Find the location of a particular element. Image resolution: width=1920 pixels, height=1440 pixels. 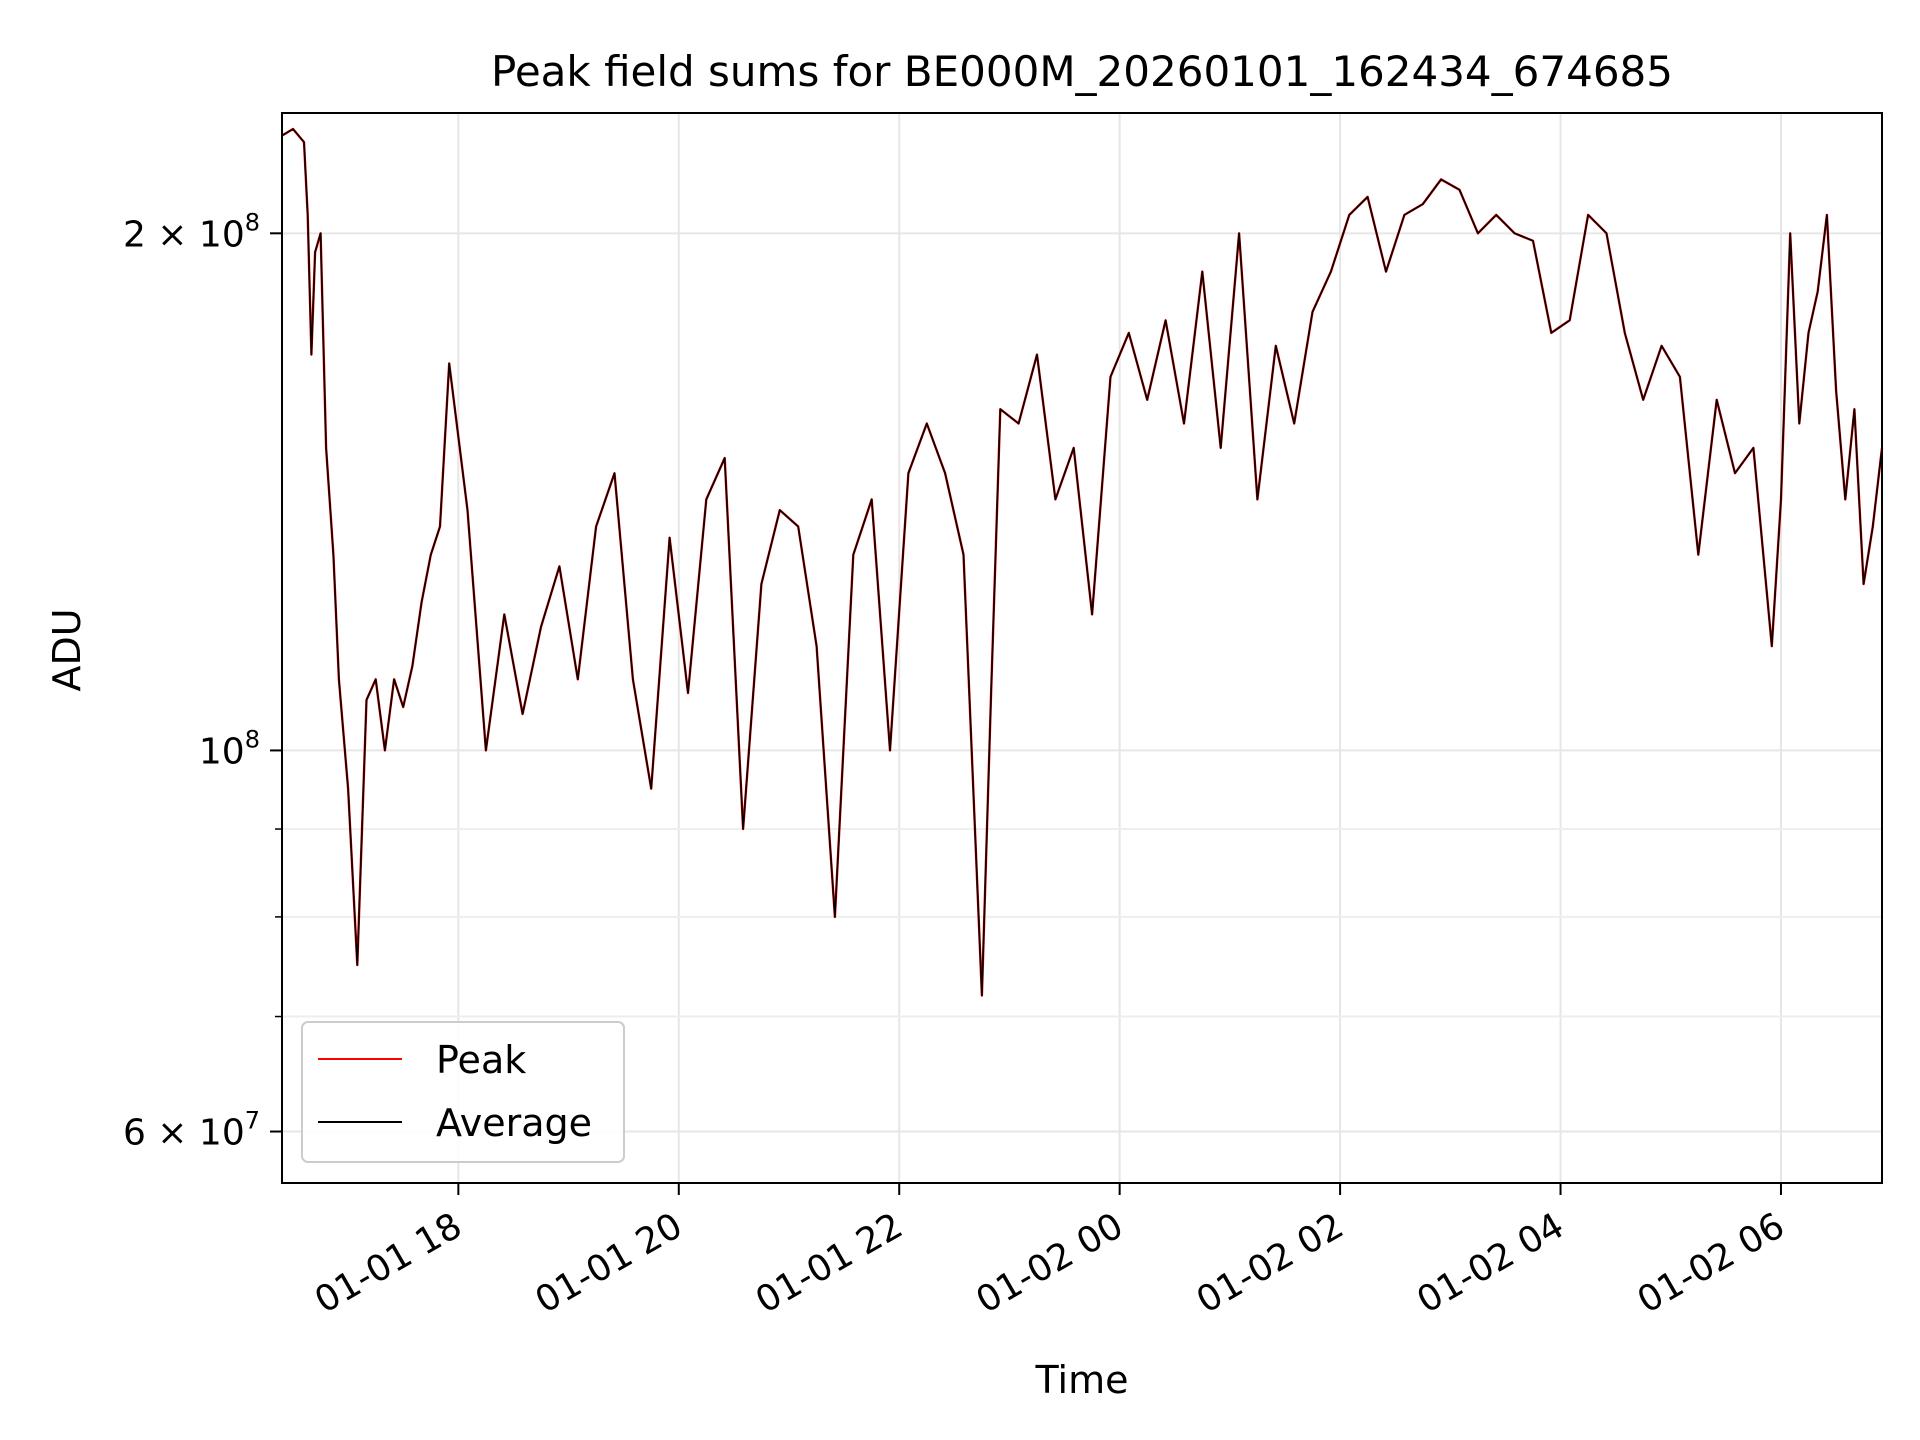

x-axis-label: Time is located at coordinates (1082, 1380).